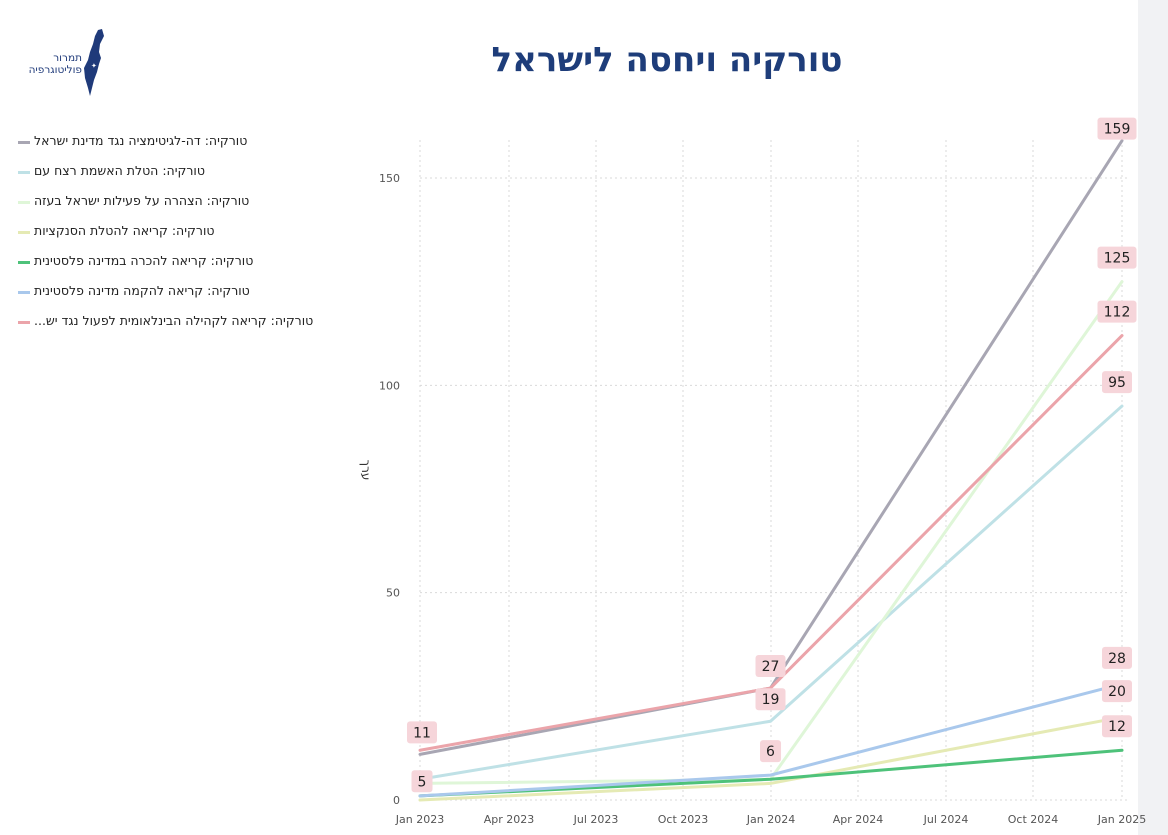  I want to click on legend-item: טורקיה: דה-לגיטימציה נגד מדינת ישראל, so click(188, 143).